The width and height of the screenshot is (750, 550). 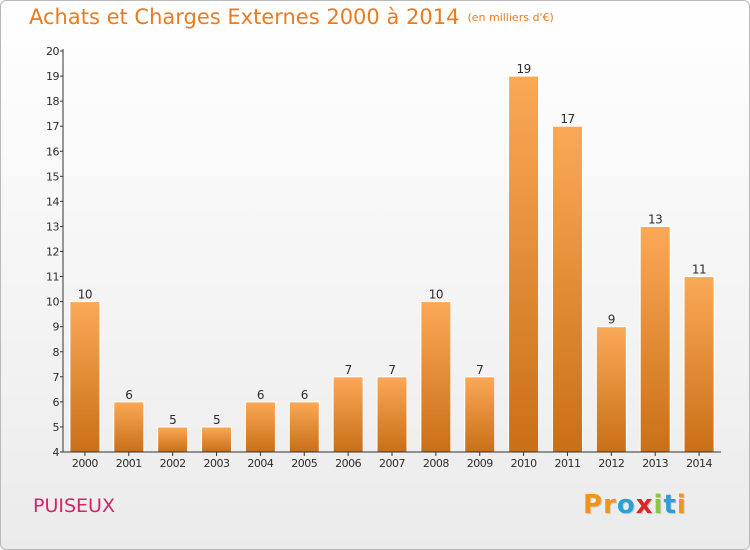 What do you see at coordinates (611, 463) in the screenshot?
I see `x-tick-label-2012: 2012` at bounding box center [611, 463].